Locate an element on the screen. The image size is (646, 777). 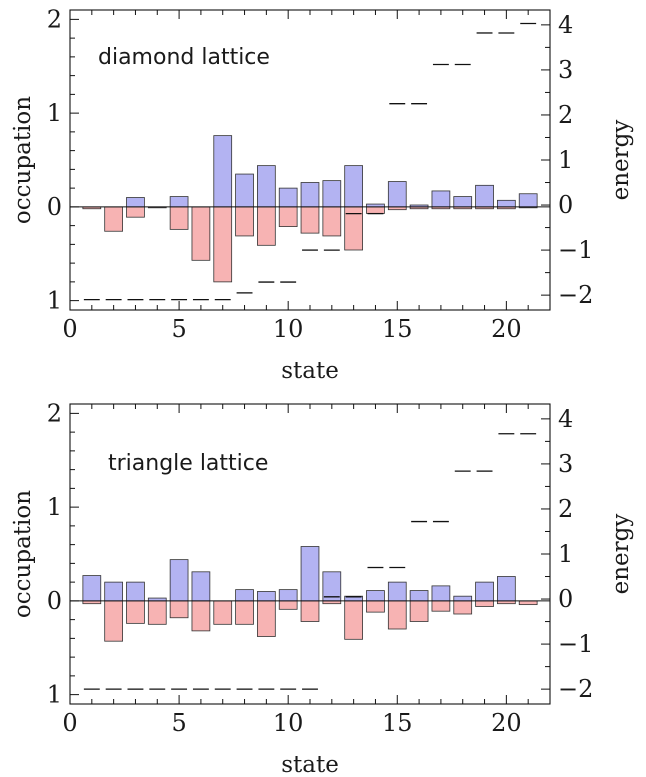
panel-title: diamond lattice is located at coordinates (184, 57).